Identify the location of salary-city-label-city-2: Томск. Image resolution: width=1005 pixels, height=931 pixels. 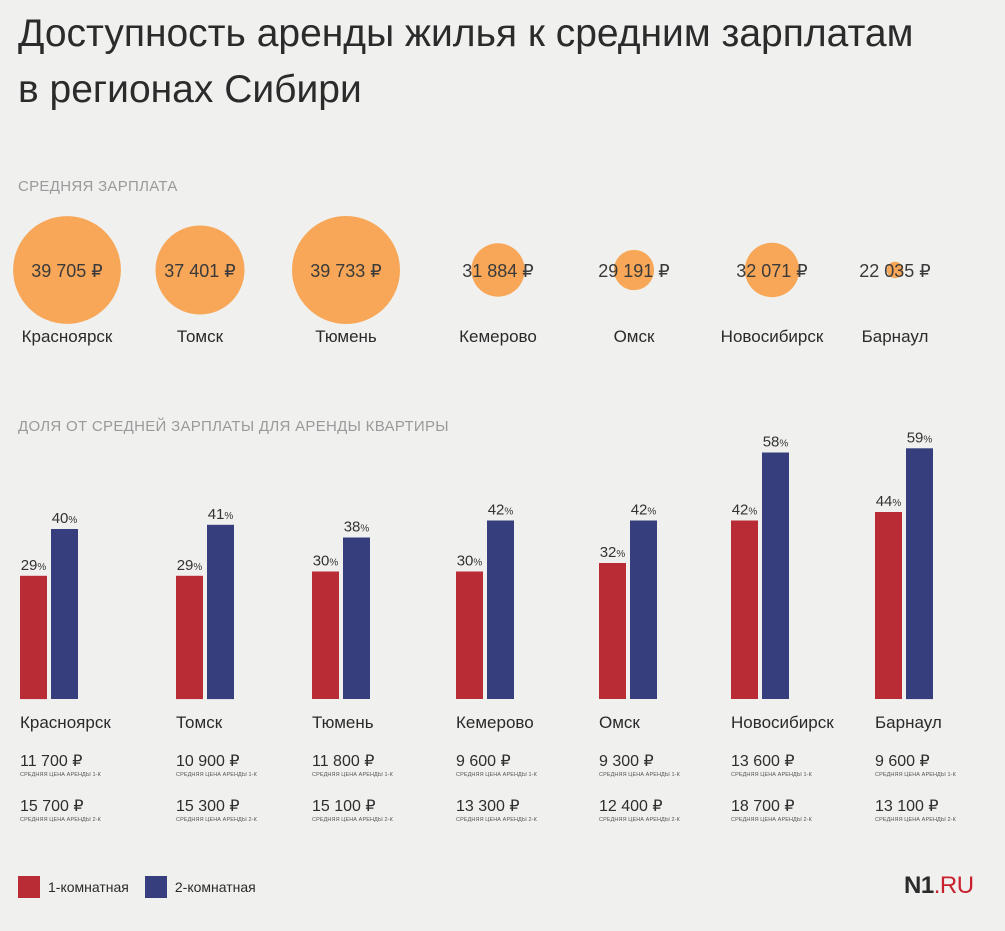
(200, 336).